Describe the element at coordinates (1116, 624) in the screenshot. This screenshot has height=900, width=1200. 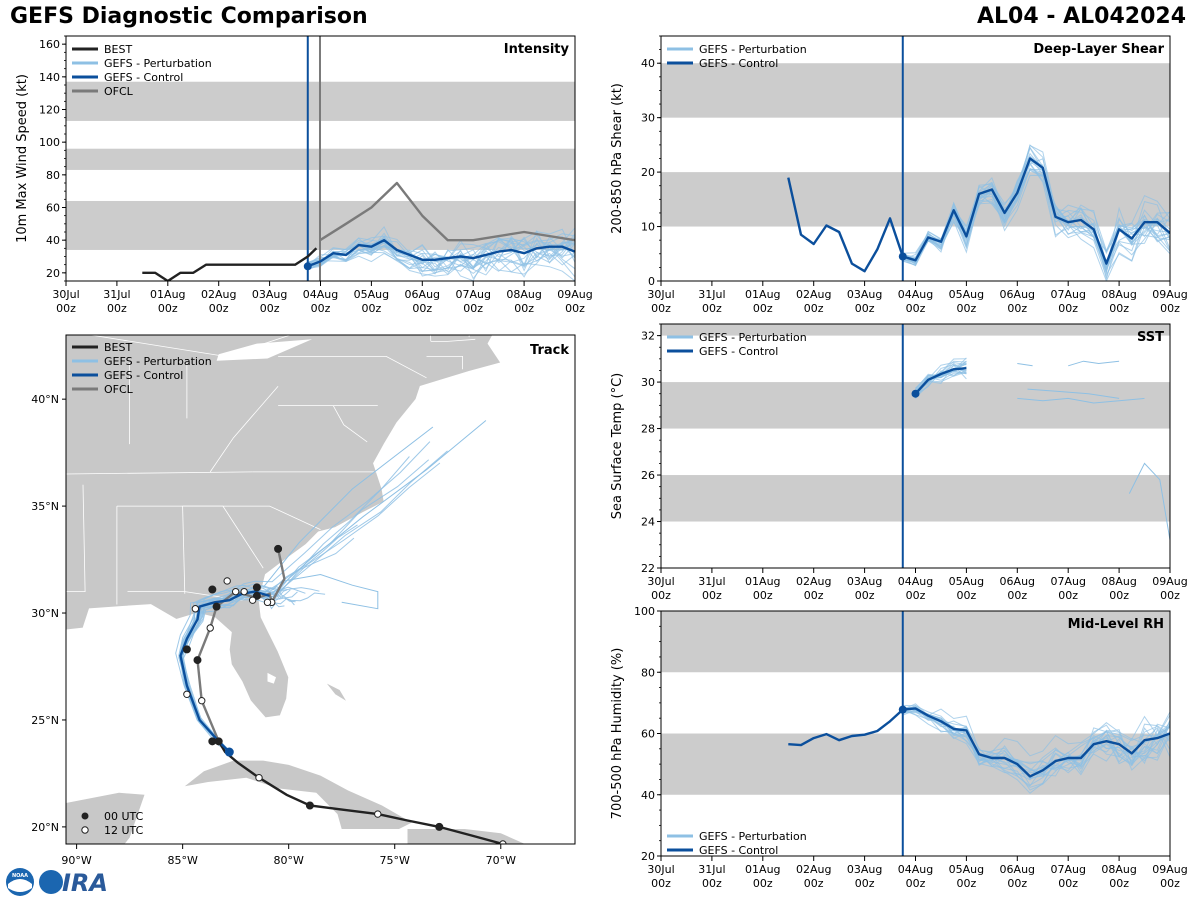
I see `panel-title: Mid-Level RH` at that location.